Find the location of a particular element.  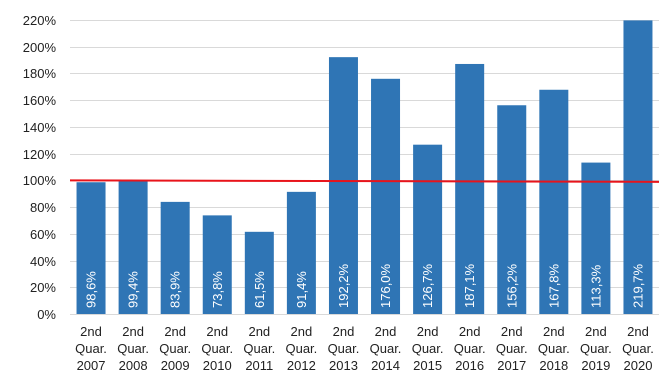

data-label: 167,8% is located at coordinates (553, 285).